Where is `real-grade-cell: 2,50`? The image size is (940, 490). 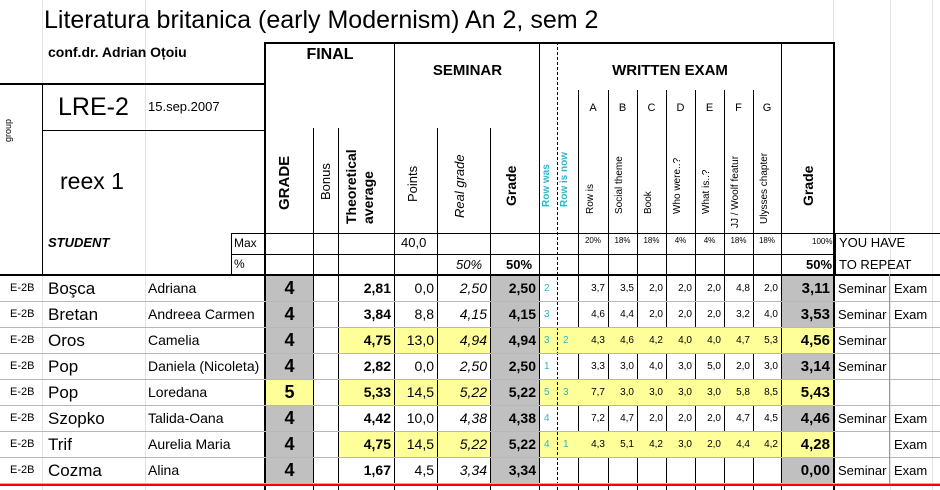 real-grade-cell: 2,50 is located at coordinates (473, 288).